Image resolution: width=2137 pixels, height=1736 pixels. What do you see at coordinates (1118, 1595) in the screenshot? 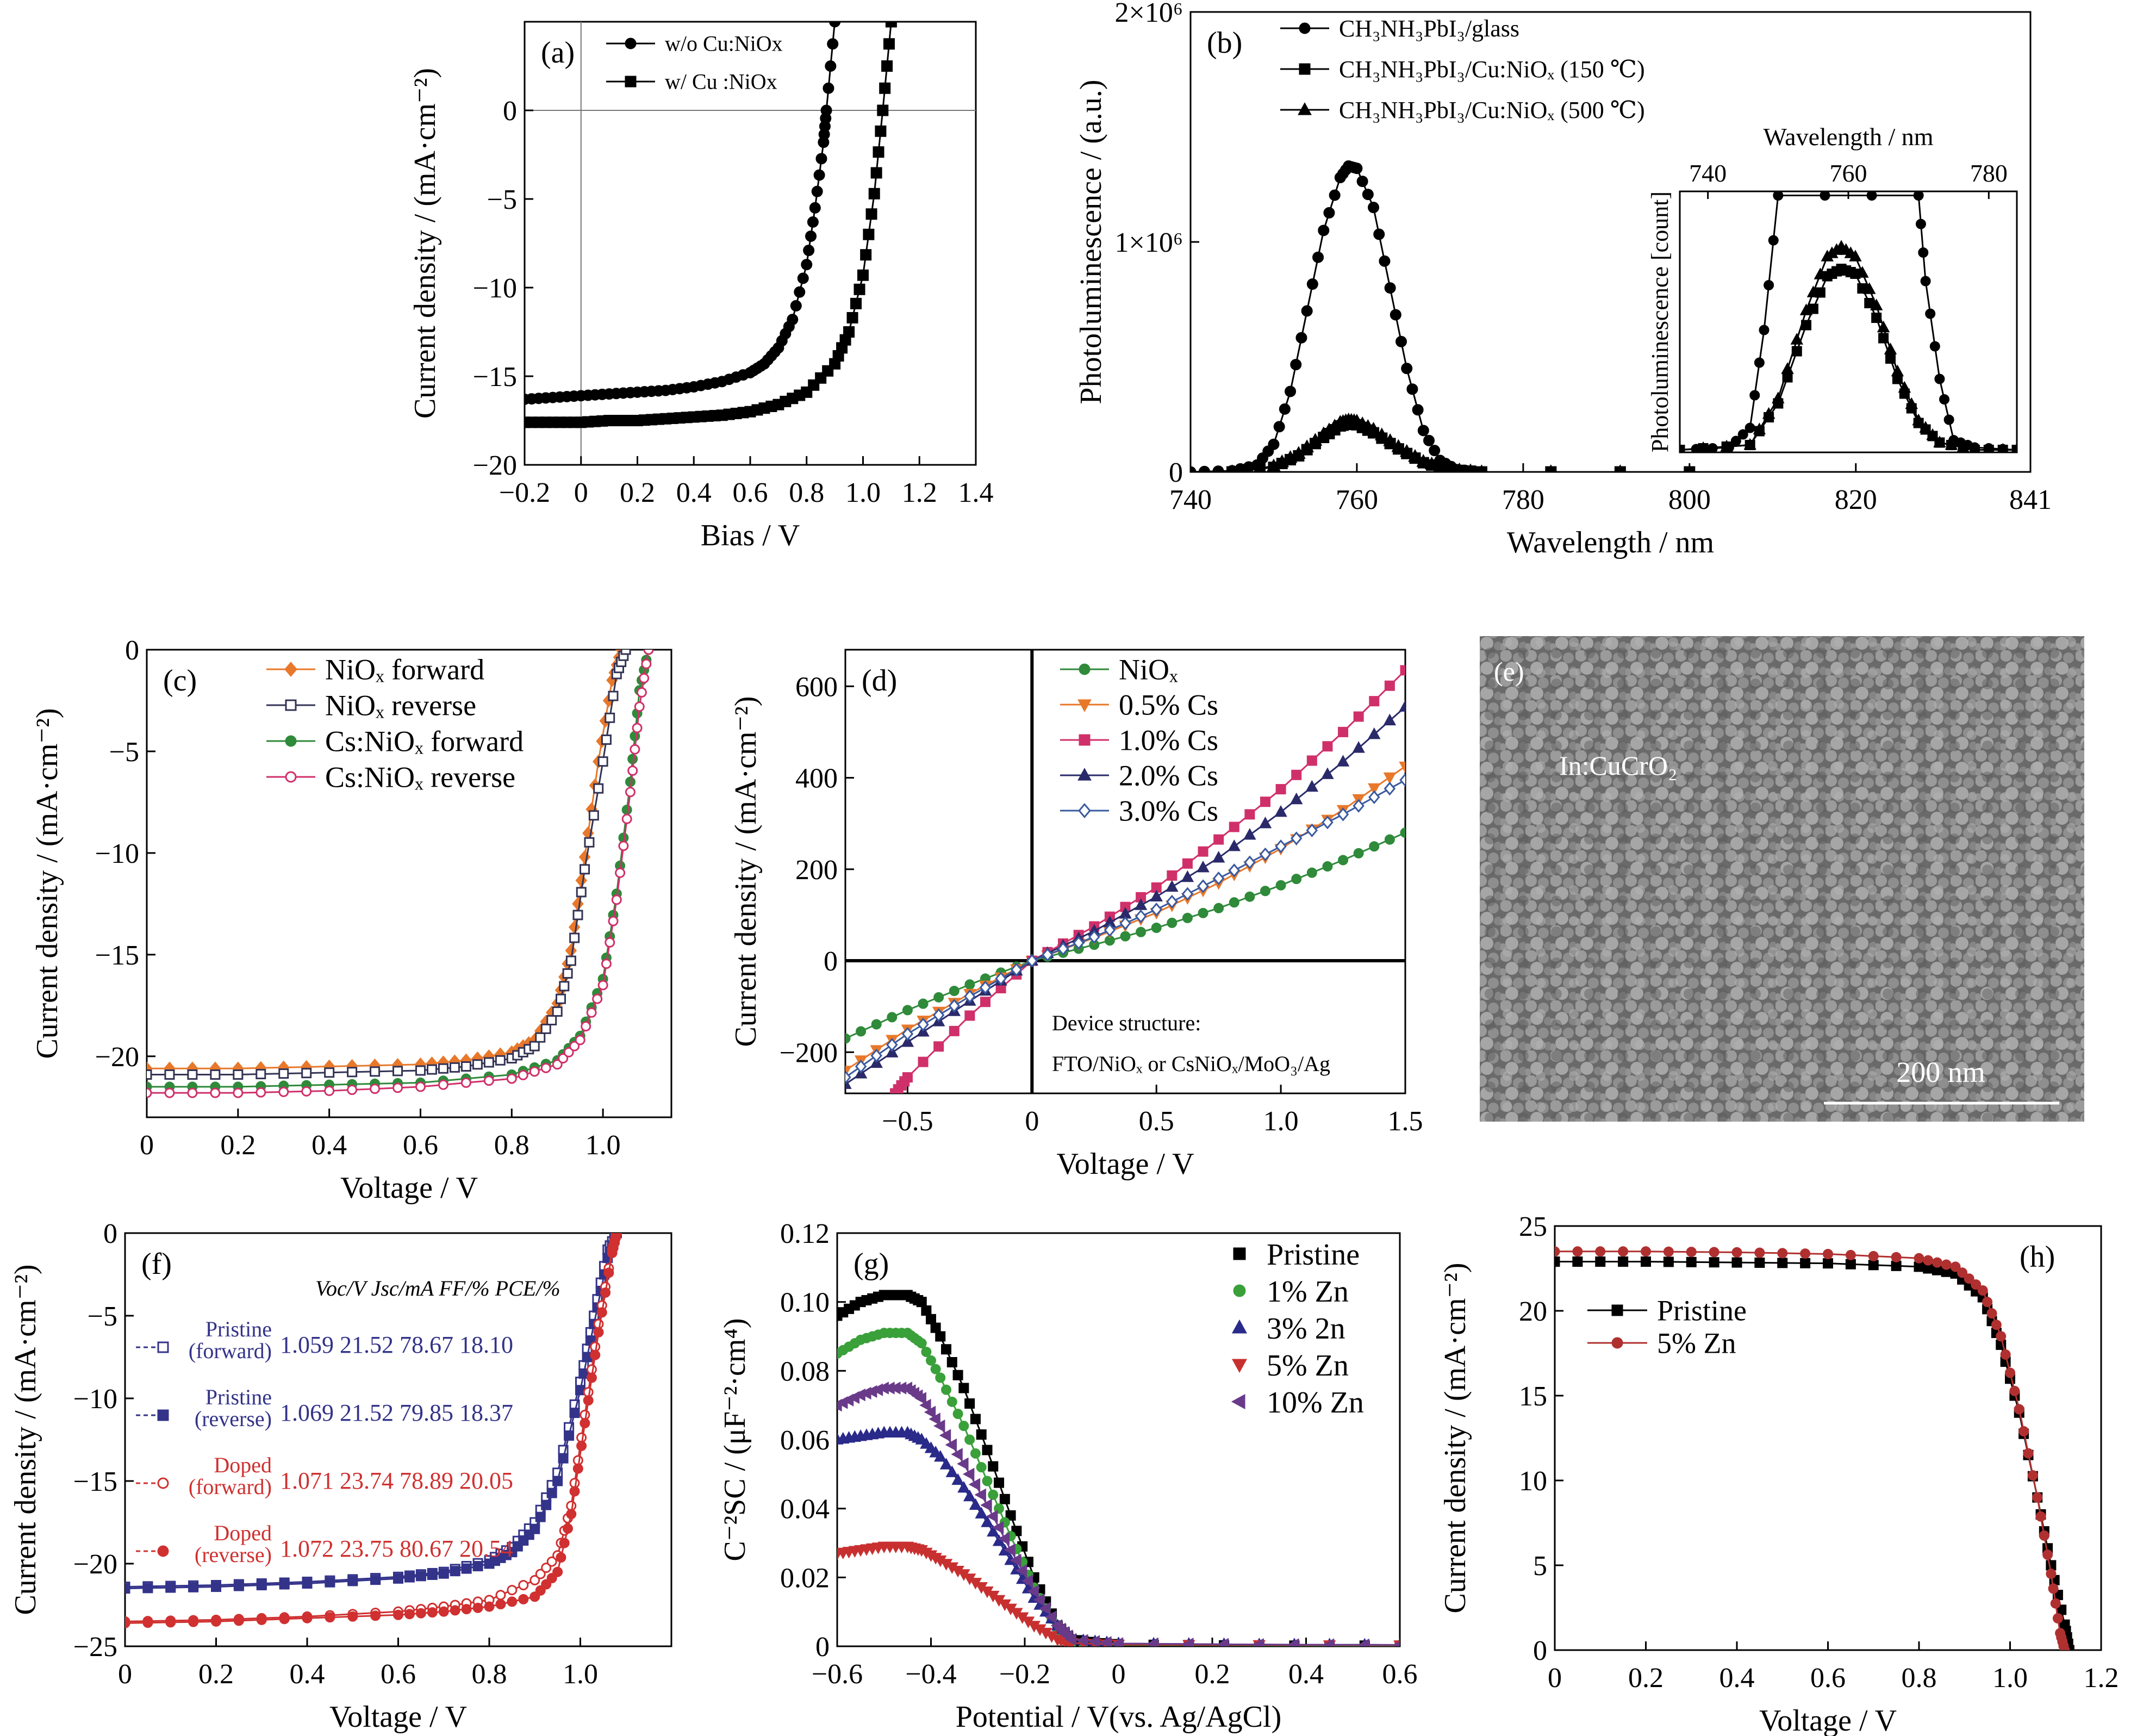
I see `series-line` at bounding box center [1118, 1595].